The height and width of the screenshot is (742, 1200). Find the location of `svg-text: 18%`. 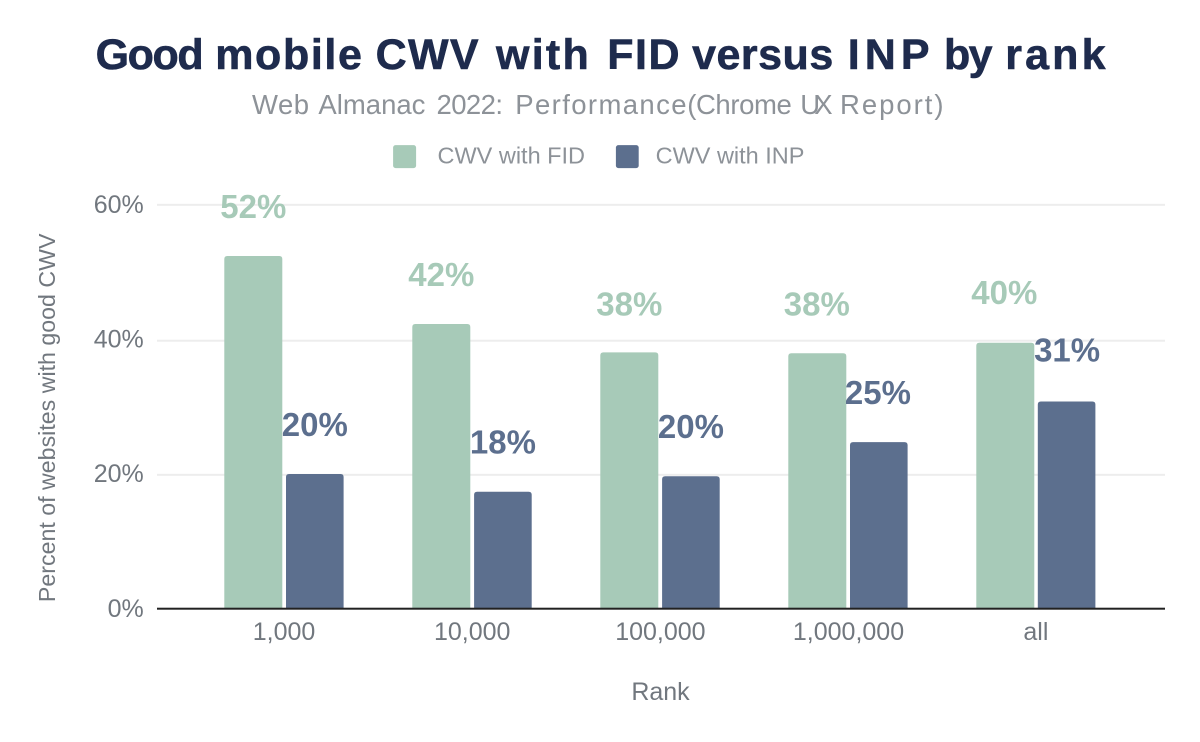

svg-text: 18% is located at coordinates (503, 441).